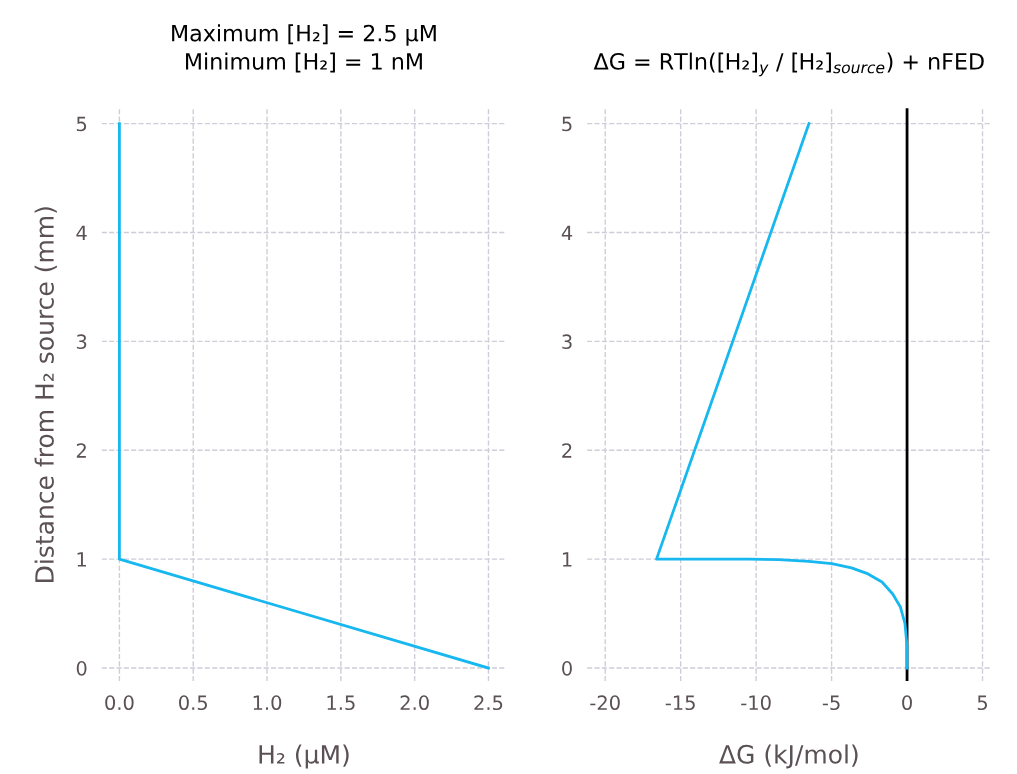 This screenshot has width=1017, height=774. I want to click on x-tick-label: 5, so click(982, 703).